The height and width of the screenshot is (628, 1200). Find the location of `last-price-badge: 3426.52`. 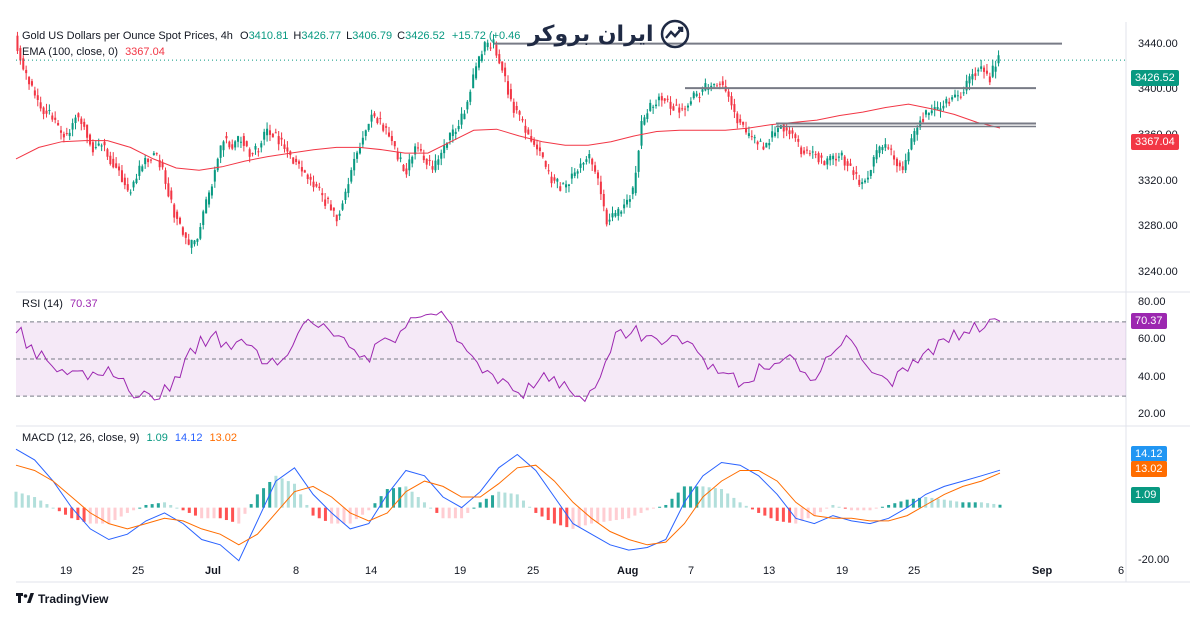

last-price-badge: 3426.52 is located at coordinates (1155, 78).